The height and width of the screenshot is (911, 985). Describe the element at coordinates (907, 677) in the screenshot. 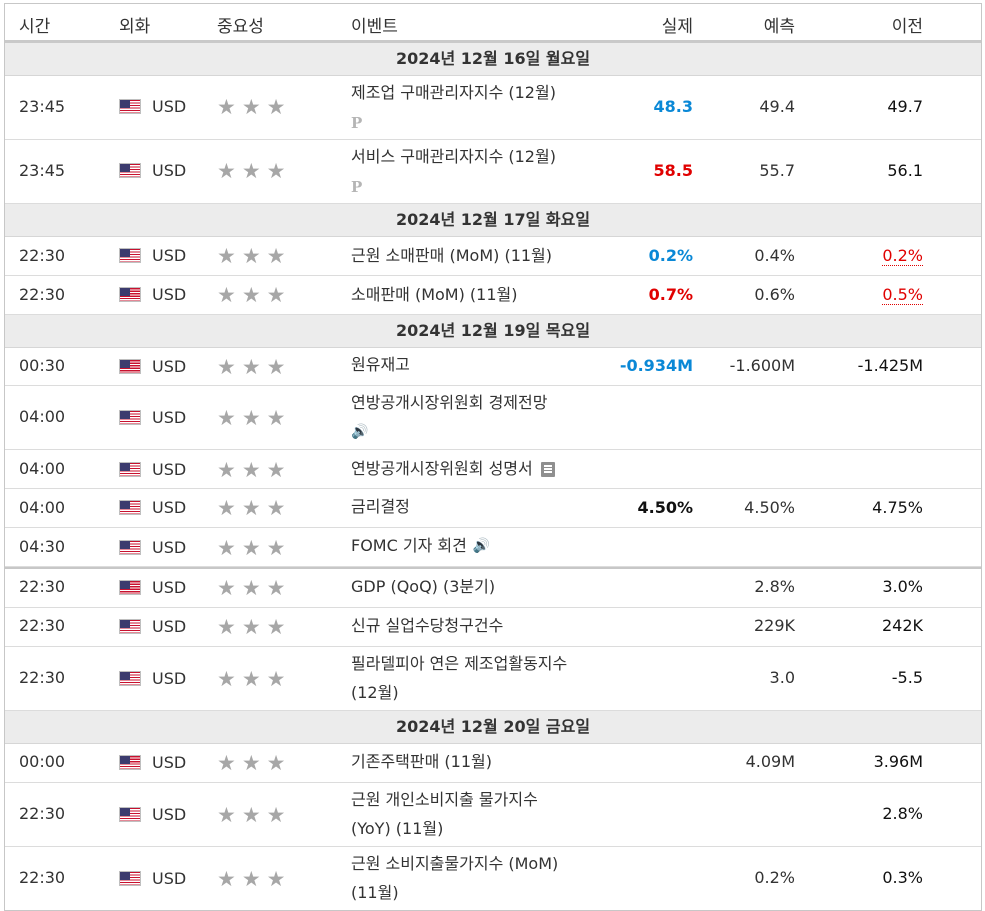

I see `event-previous: -5.5` at that location.